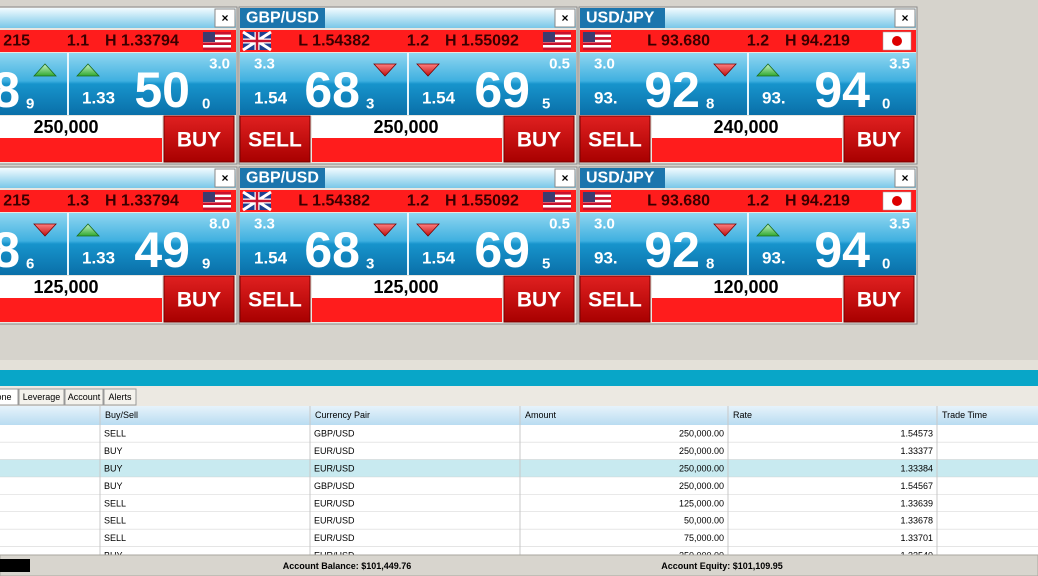 Image resolution: width=1038 pixels, height=576 pixels. I want to click on quote-area, so click(118, 84).